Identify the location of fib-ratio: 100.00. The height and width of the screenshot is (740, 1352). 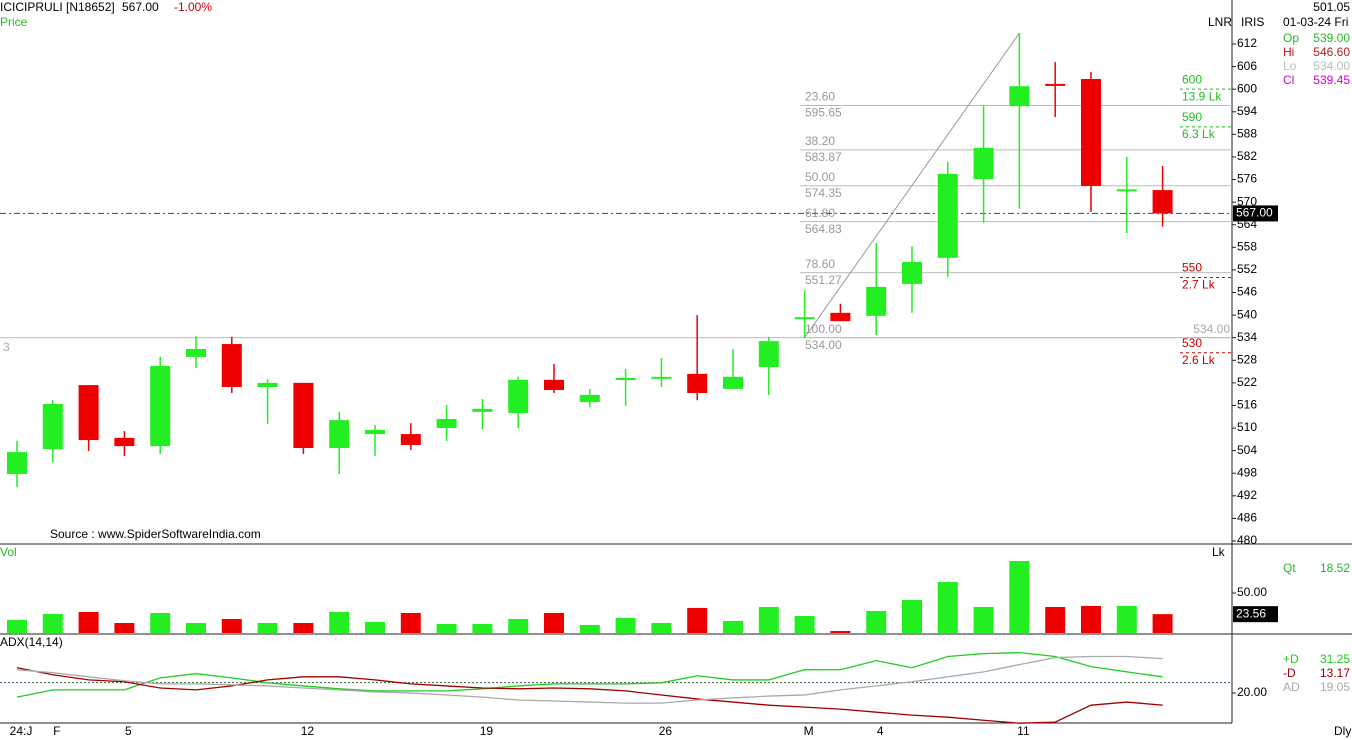
(823, 329).